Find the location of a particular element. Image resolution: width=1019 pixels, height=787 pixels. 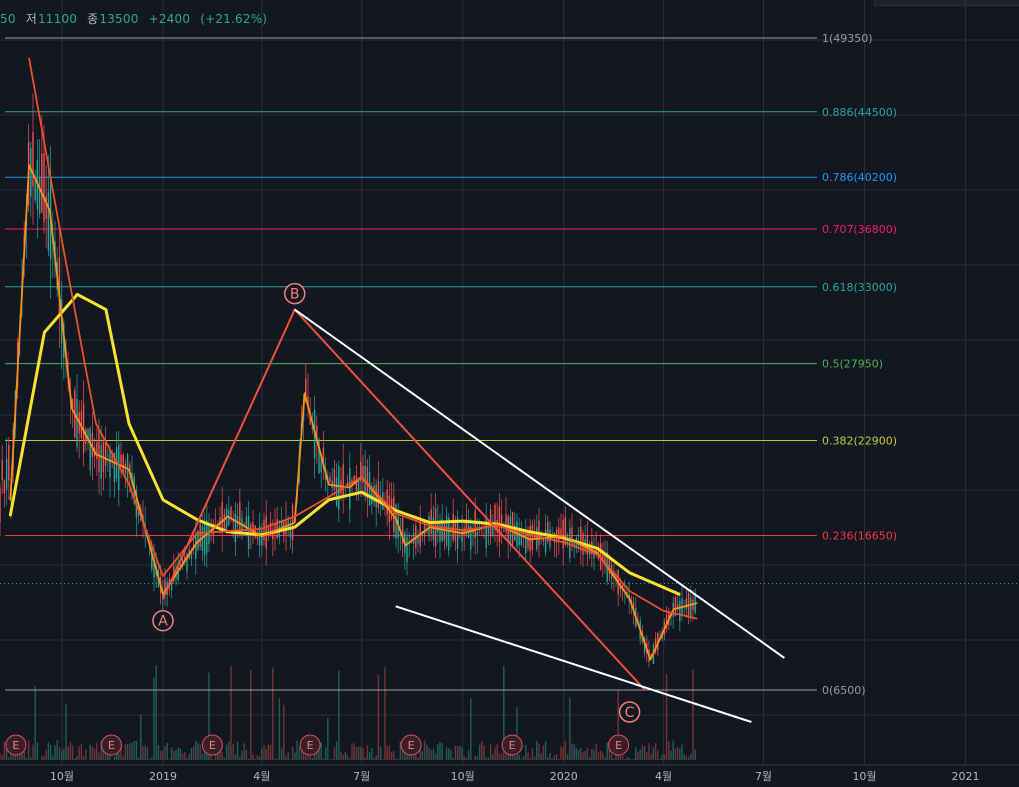

earnings-marker is located at coordinates (16, 745).